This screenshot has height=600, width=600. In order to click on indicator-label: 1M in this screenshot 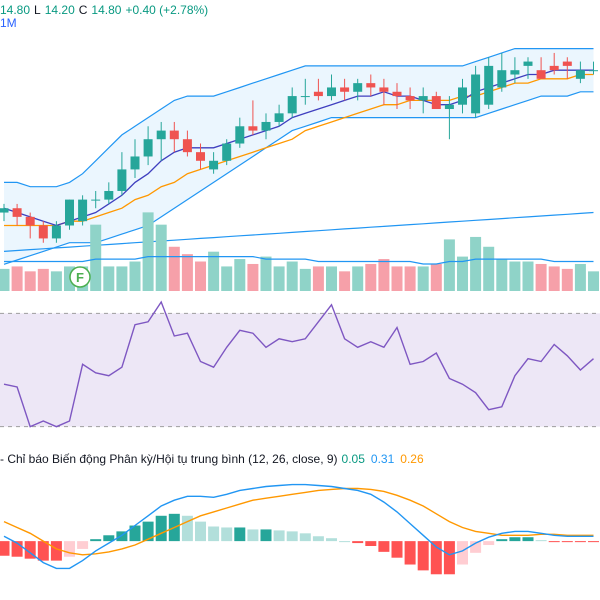, I will do `click(8, 23)`.